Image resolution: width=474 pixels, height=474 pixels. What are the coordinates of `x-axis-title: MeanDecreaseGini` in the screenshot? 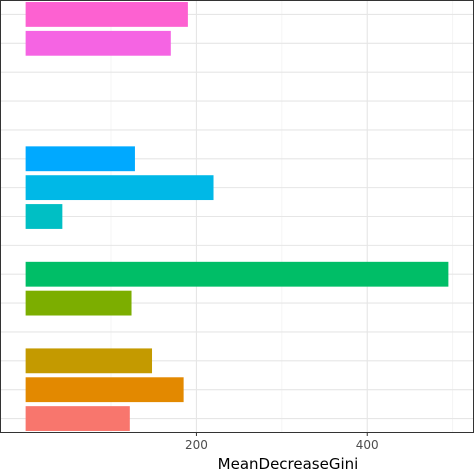 It's located at (288, 464).